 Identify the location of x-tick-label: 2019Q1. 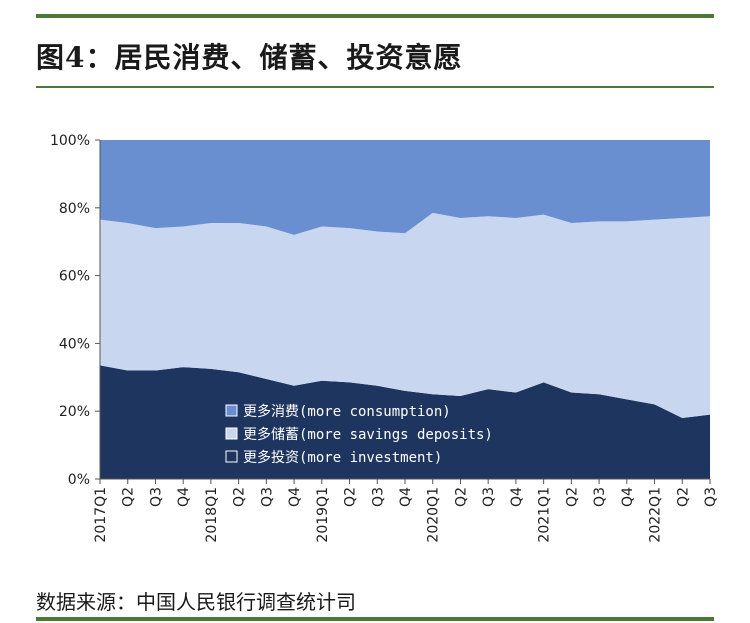
(323, 515).